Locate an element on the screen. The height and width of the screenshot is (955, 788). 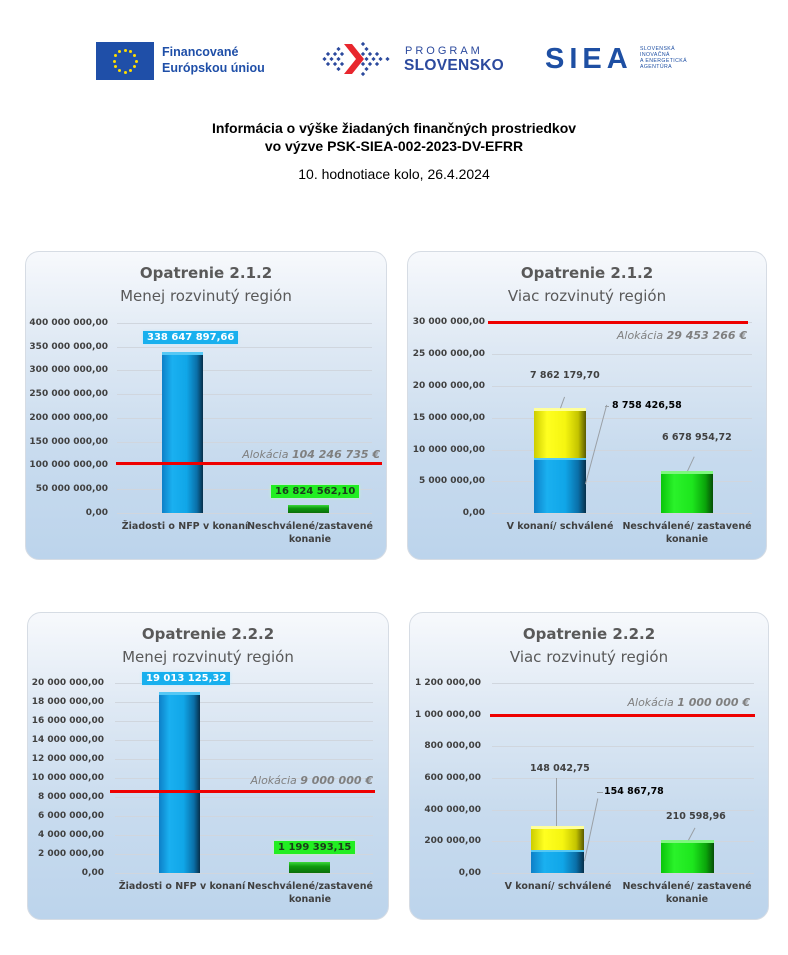
bar-value-label: 154 867,78 is located at coordinates (634, 791).